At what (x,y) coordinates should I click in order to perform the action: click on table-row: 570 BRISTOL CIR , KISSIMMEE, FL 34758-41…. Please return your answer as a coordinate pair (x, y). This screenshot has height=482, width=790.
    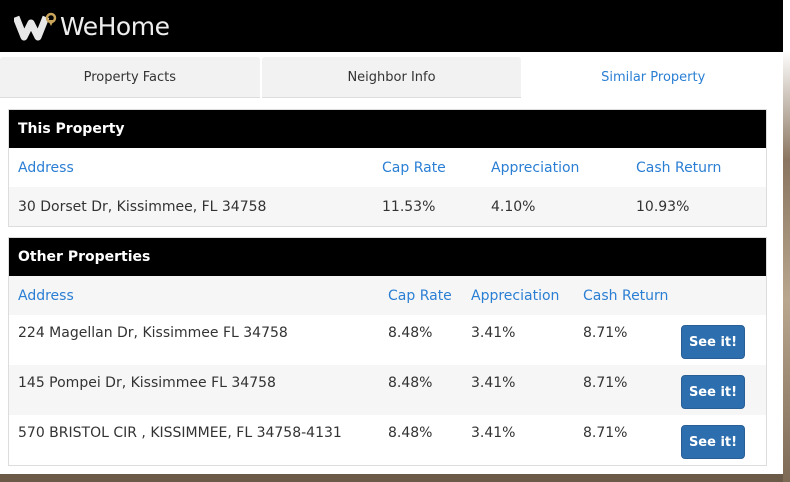
    Looking at the image, I should click on (387, 440).